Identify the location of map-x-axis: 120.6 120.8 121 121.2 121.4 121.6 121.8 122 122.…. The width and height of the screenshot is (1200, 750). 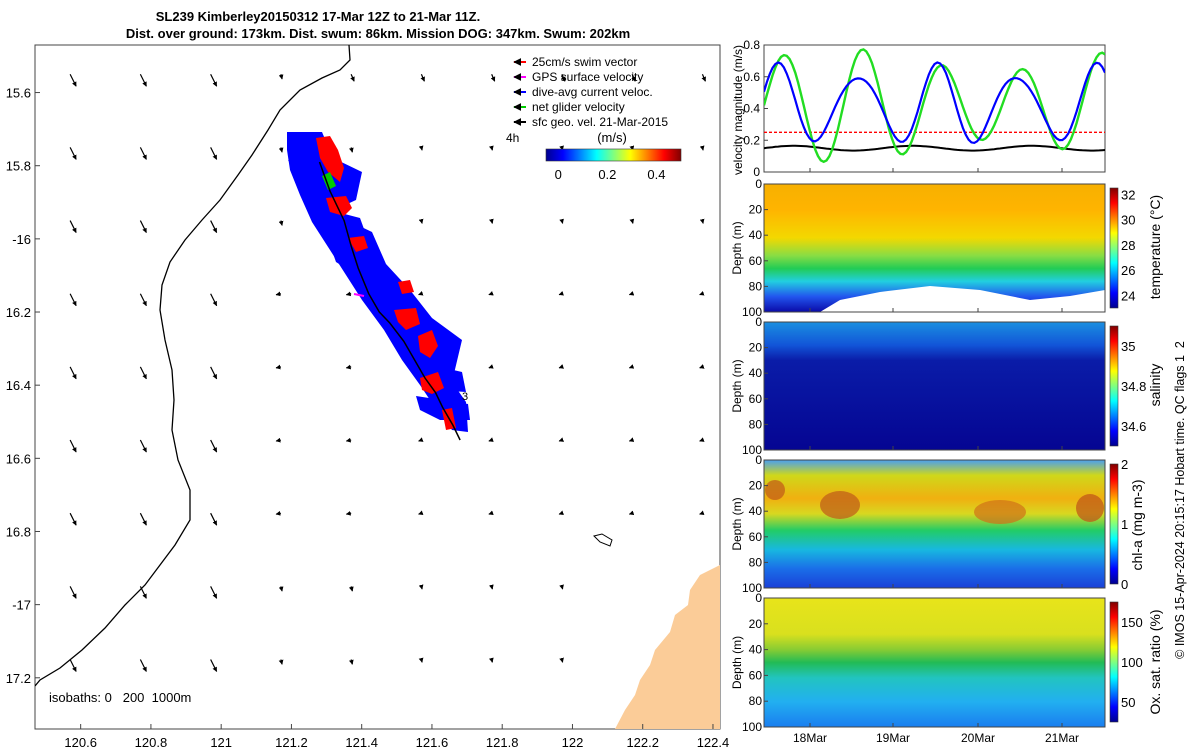
(396, 737).